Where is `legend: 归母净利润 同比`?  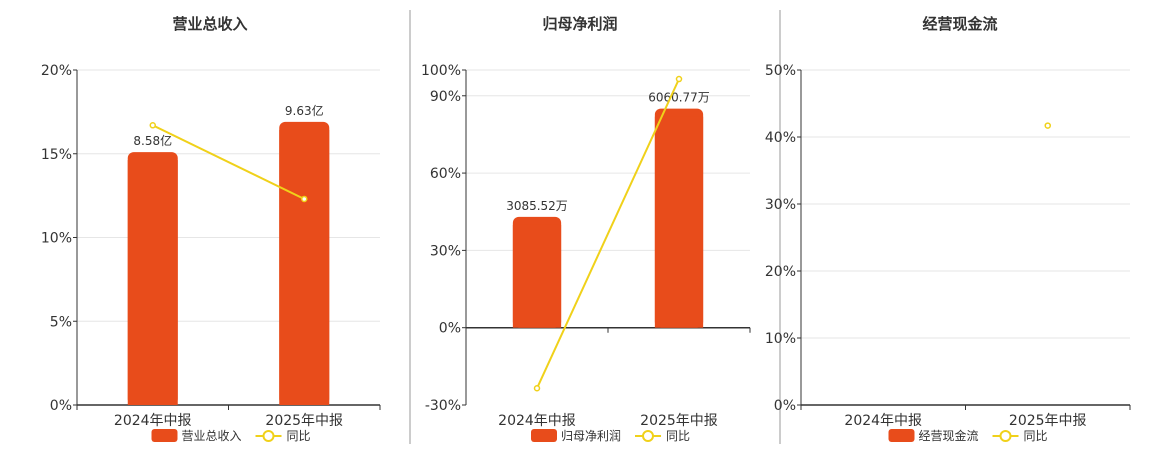
legend: 归母净利润 同比 is located at coordinates (610, 436).